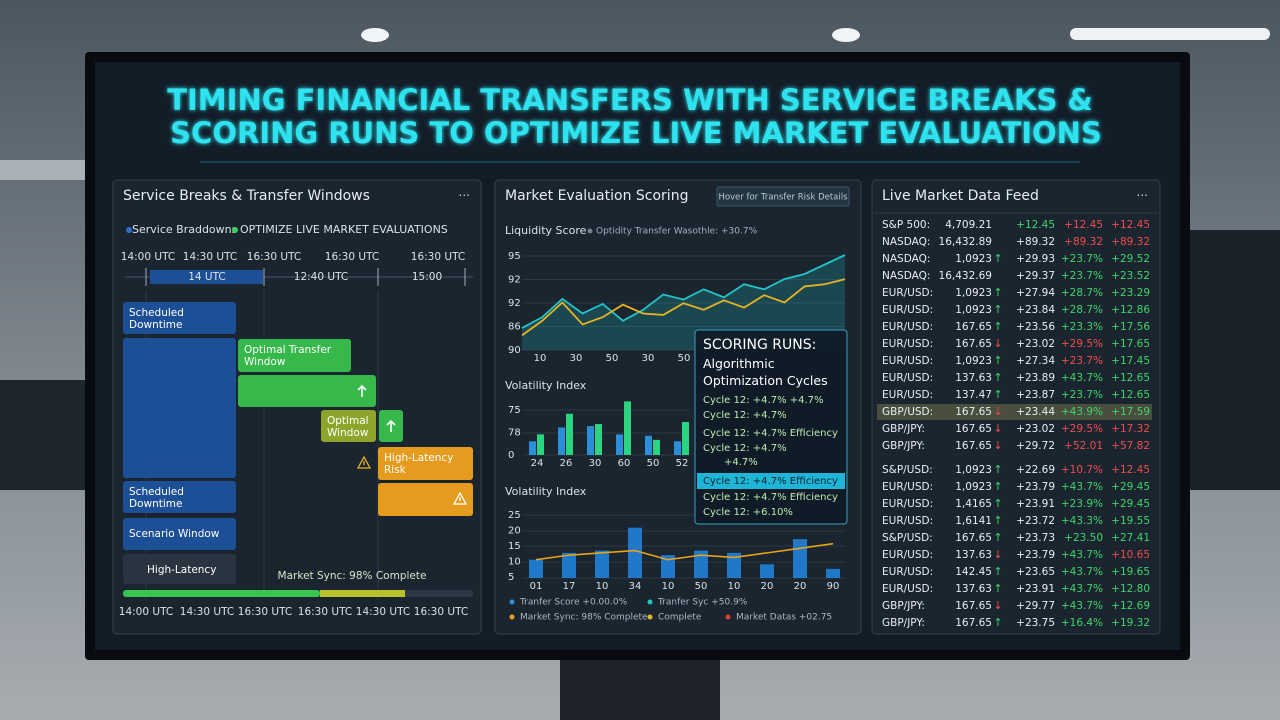 The image size is (1280, 720). I want to click on chart-label: Liquidity Score, so click(546, 230).